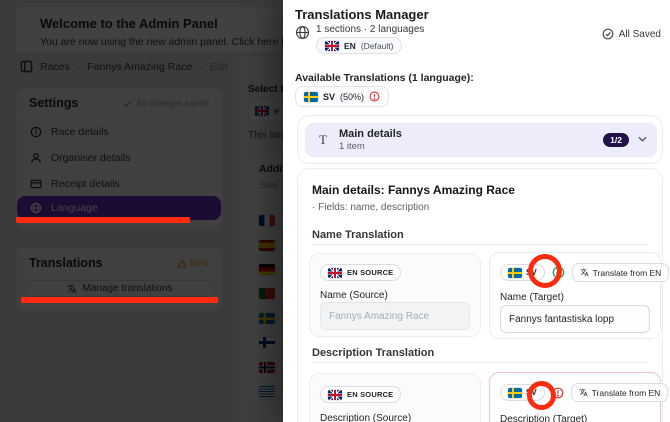 The width and height of the screenshot is (670, 422). Describe the element at coordinates (395, 316) in the screenshot. I see `name-source-input: Fannys Amazing Race` at that location.